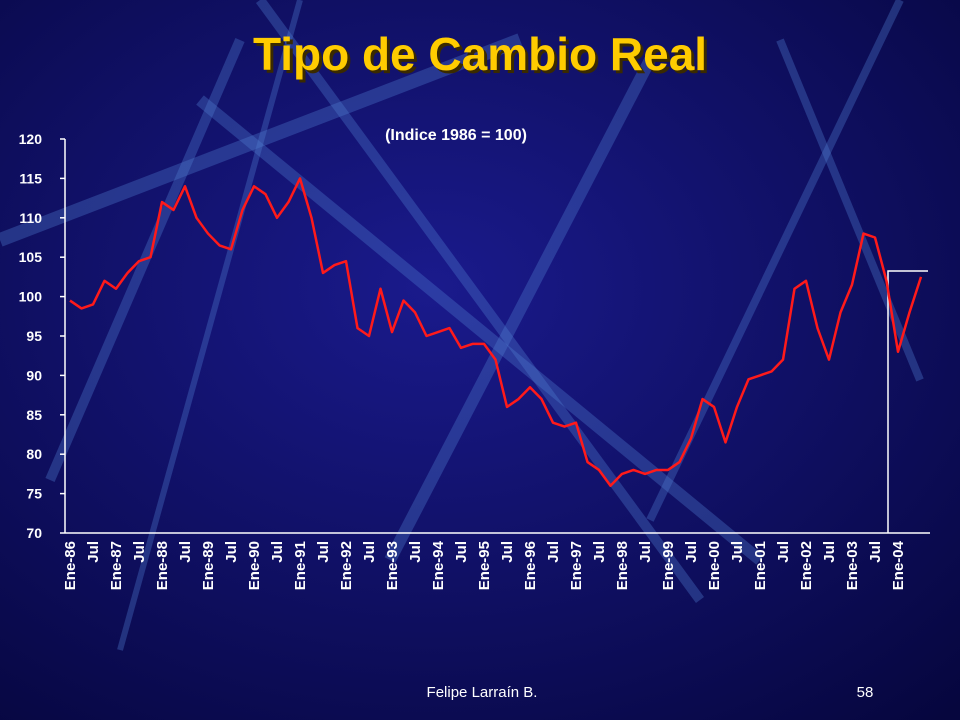  Describe the element at coordinates (714, 565) in the screenshot. I see `x-tick-label: Ene-00` at that location.